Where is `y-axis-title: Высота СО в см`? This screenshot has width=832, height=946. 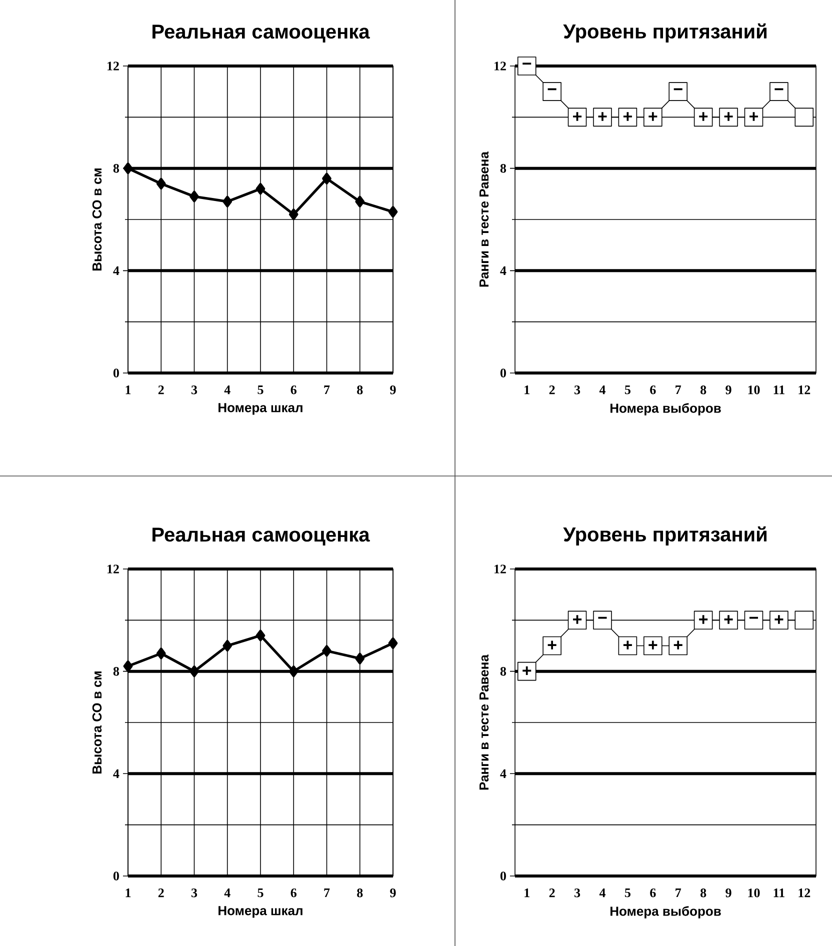 y-axis-title: Высота СО в см is located at coordinates (97, 723).